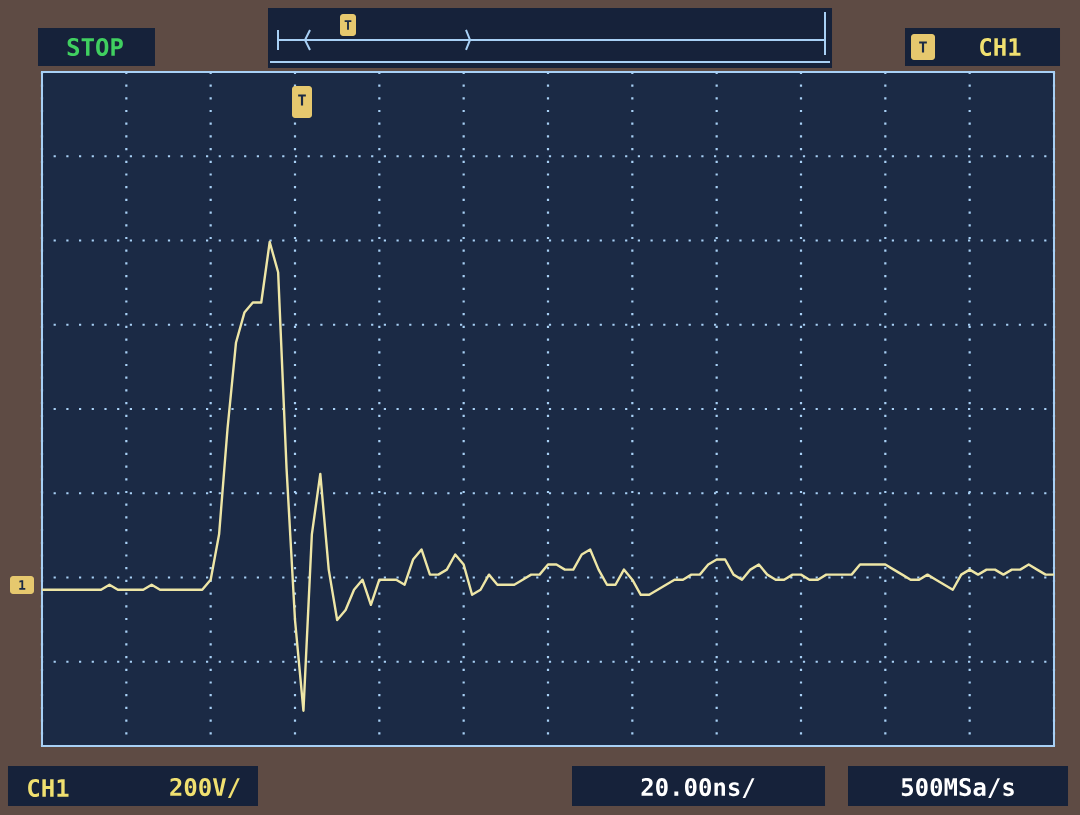 Image resolution: width=1080 pixels, height=815 pixels. What do you see at coordinates (95, 47) in the screenshot?
I see `text: STOP` at bounding box center [95, 47].